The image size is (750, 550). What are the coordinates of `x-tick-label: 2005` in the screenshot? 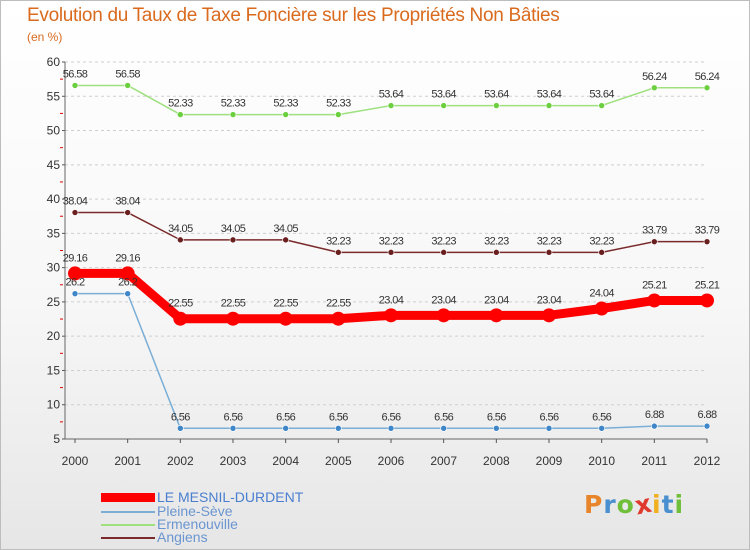 It's located at (338, 461).